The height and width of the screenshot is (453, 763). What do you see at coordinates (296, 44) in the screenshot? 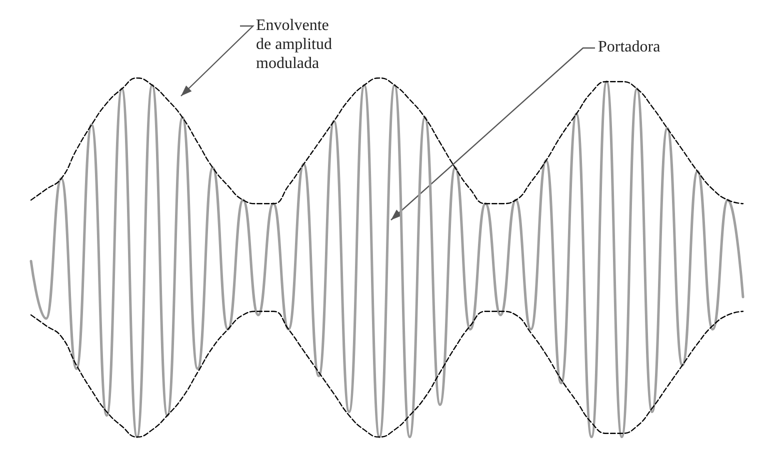
I see `text: Envolvente de amplitud modulada` at bounding box center [296, 44].